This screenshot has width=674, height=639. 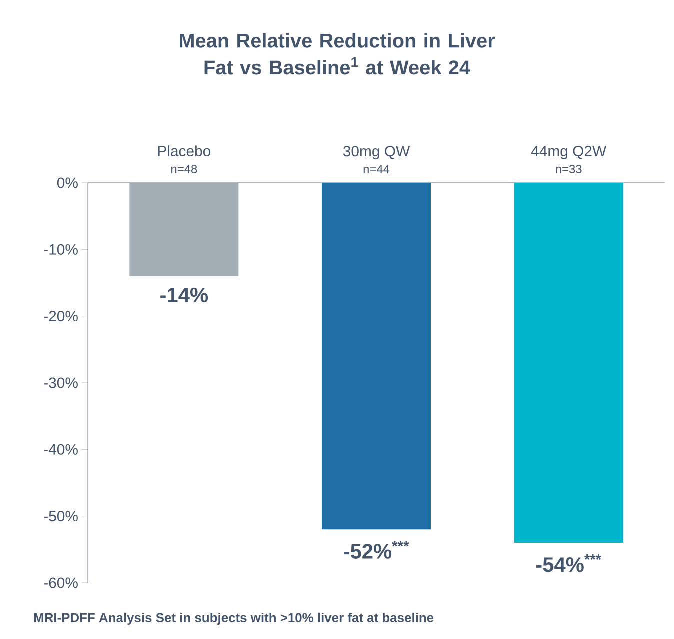 What do you see at coordinates (61, 316) in the screenshot?
I see `y-tick-label: -20%` at bounding box center [61, 316].